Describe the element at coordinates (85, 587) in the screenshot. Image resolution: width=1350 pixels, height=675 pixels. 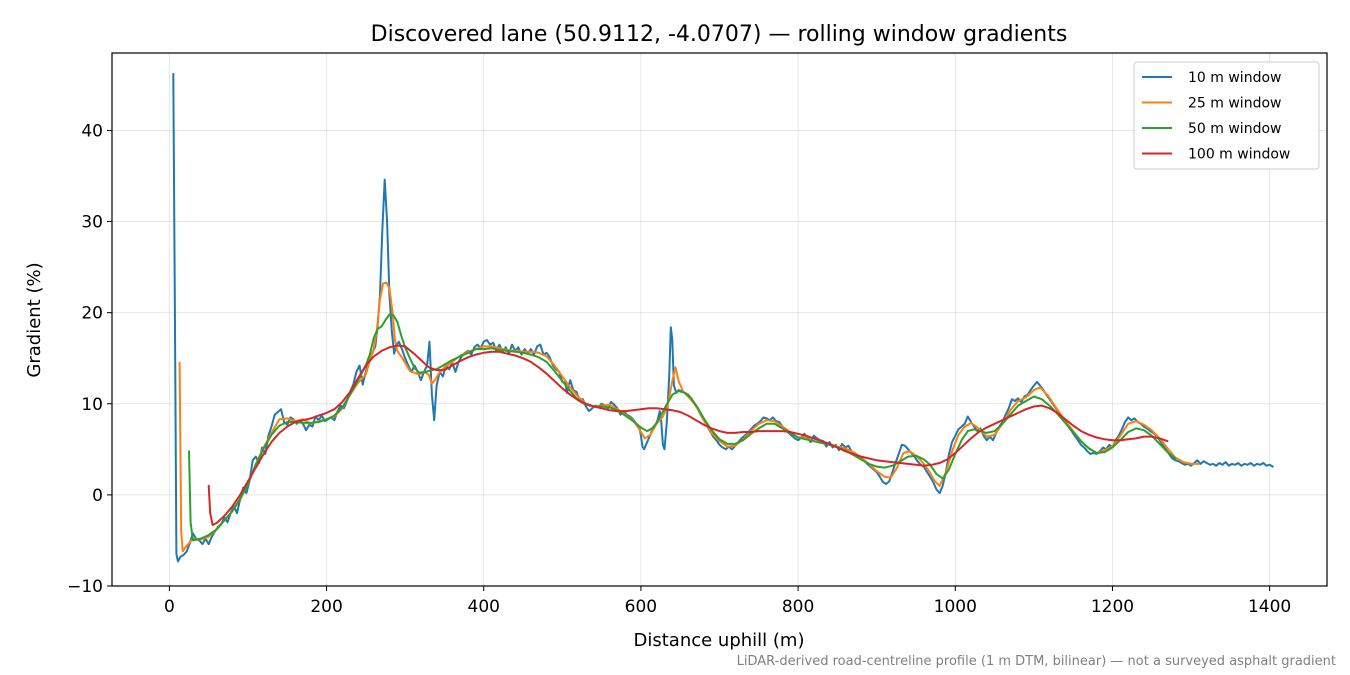
I see `y-tick-label: −10` at that location.